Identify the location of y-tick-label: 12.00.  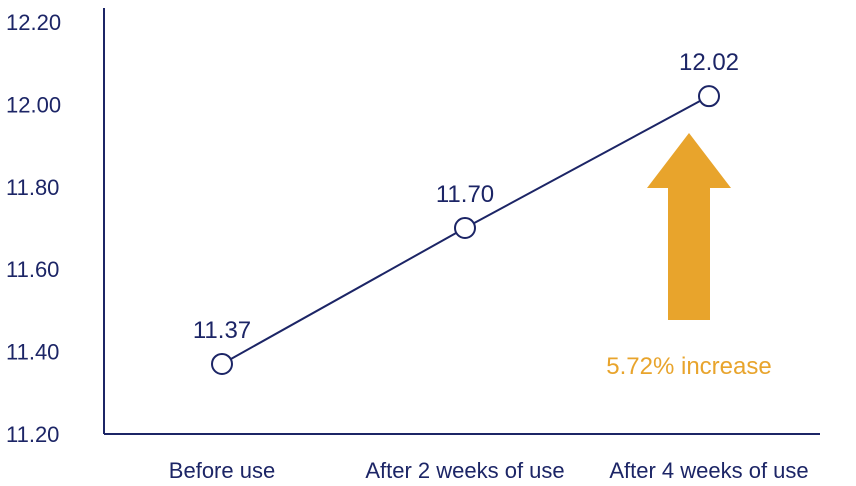
(33, 104).